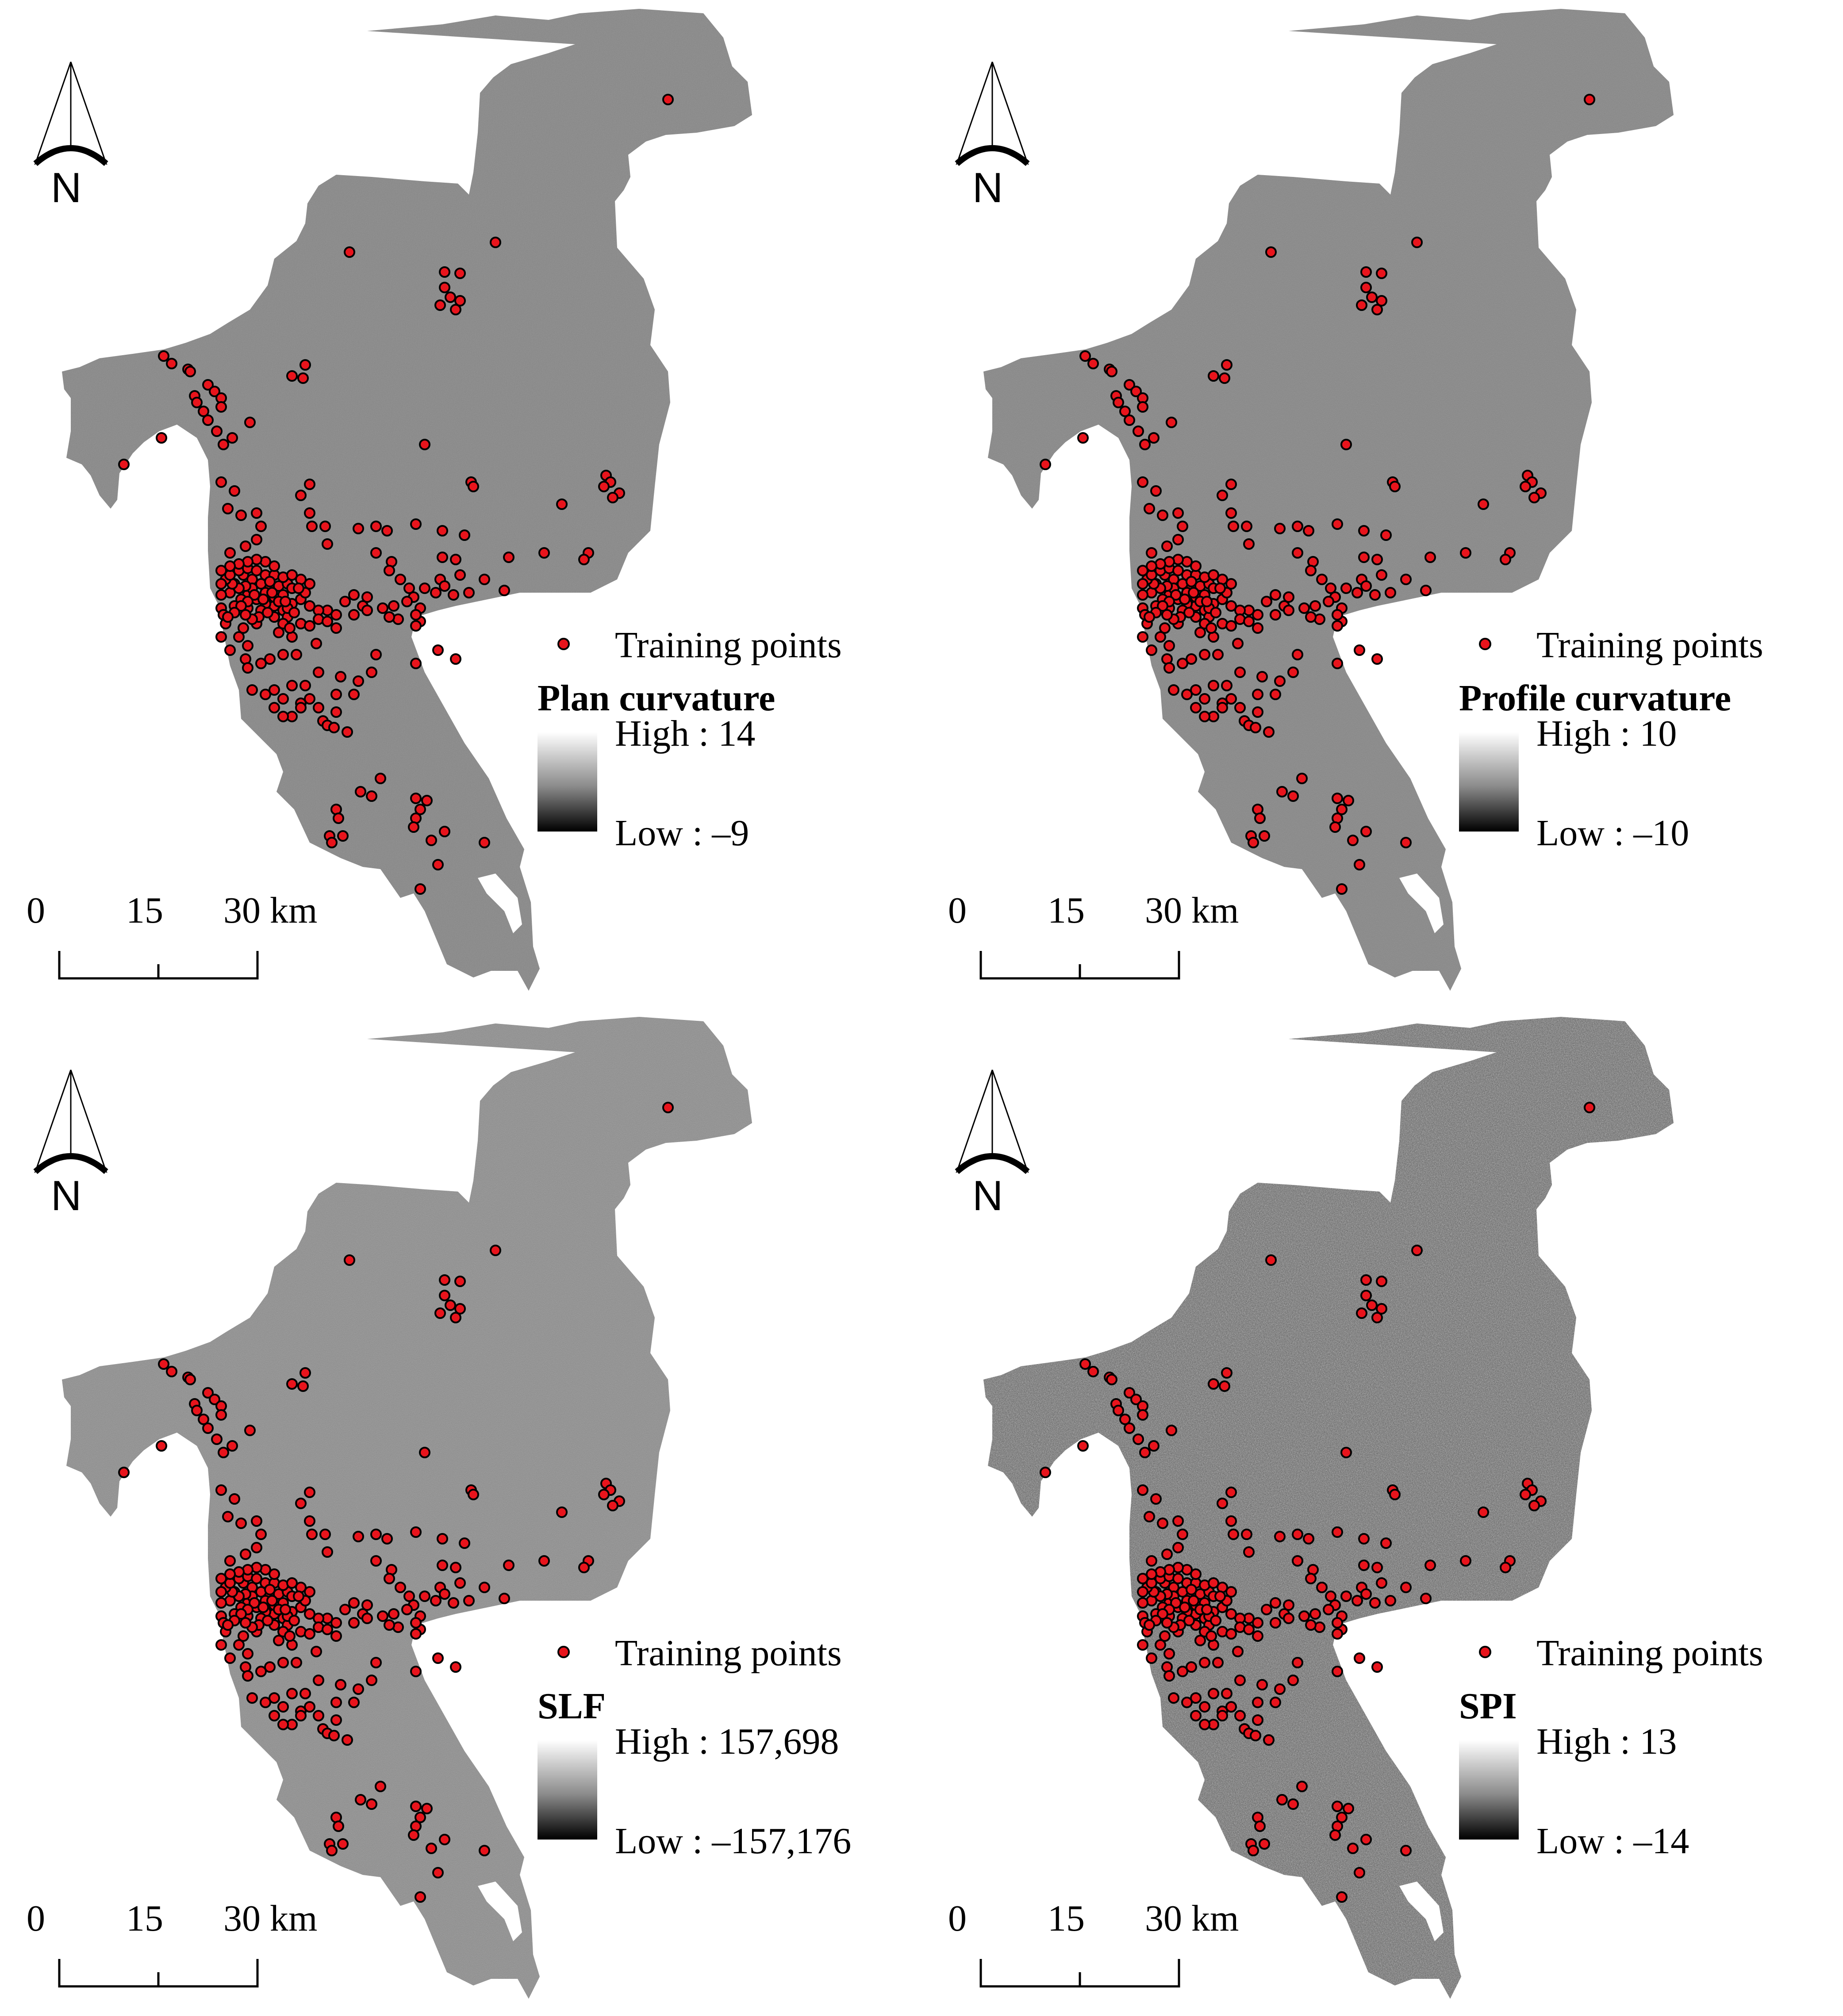  I want to click on north-arrow-icon, so click(71, 139).